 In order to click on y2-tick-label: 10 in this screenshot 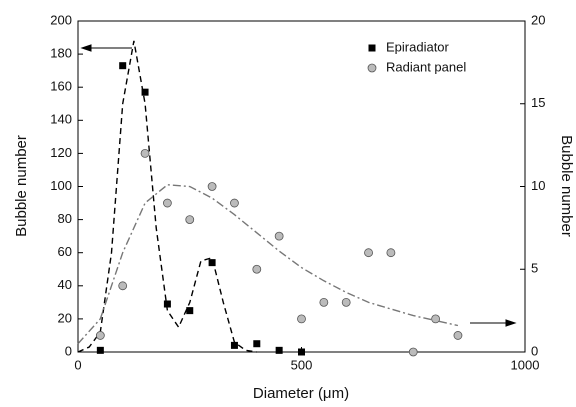, I will do `click(538, 185)`.